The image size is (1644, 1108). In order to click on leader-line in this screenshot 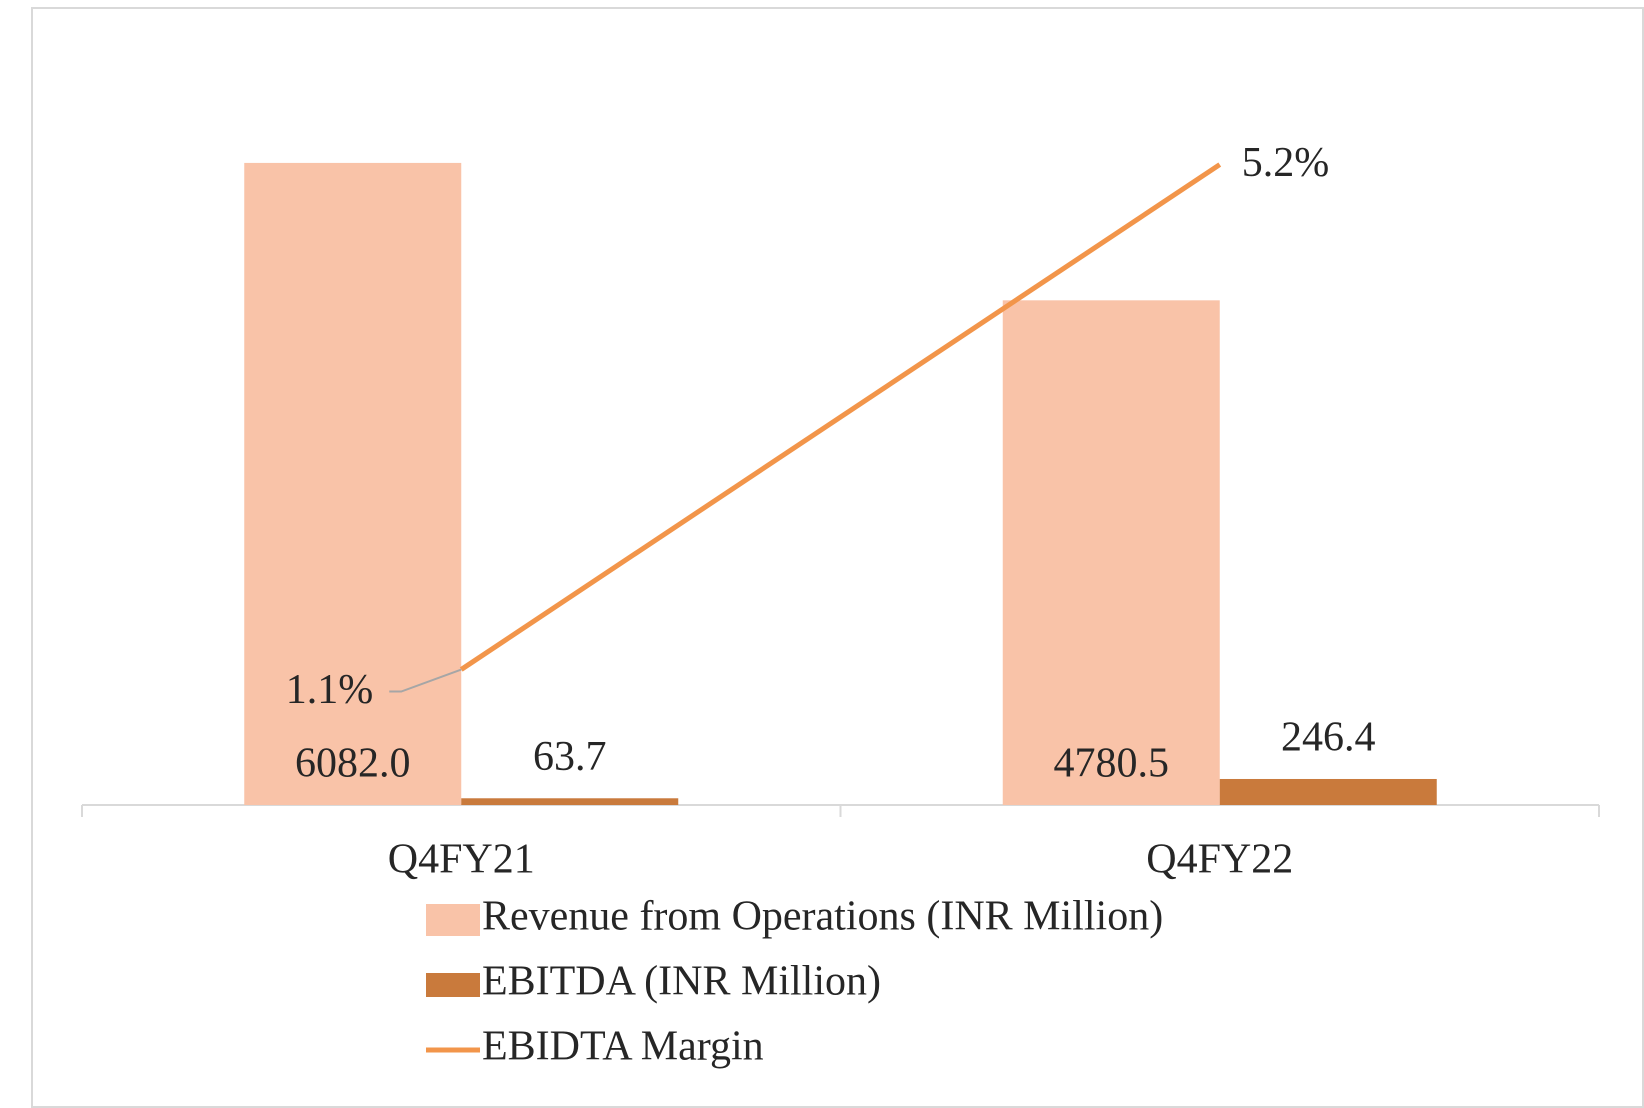, I will do `click(425, 680)`.